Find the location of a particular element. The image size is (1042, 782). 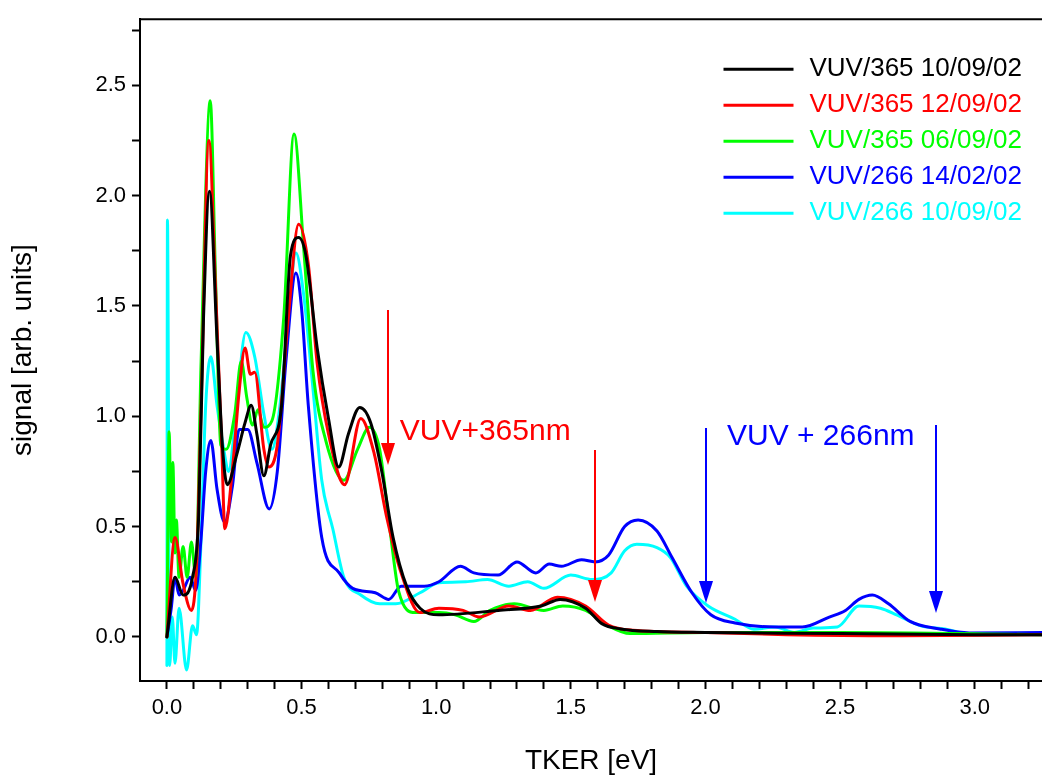

legend-label: VUV/365 06/09/02 is located at coordinates (916, 139).